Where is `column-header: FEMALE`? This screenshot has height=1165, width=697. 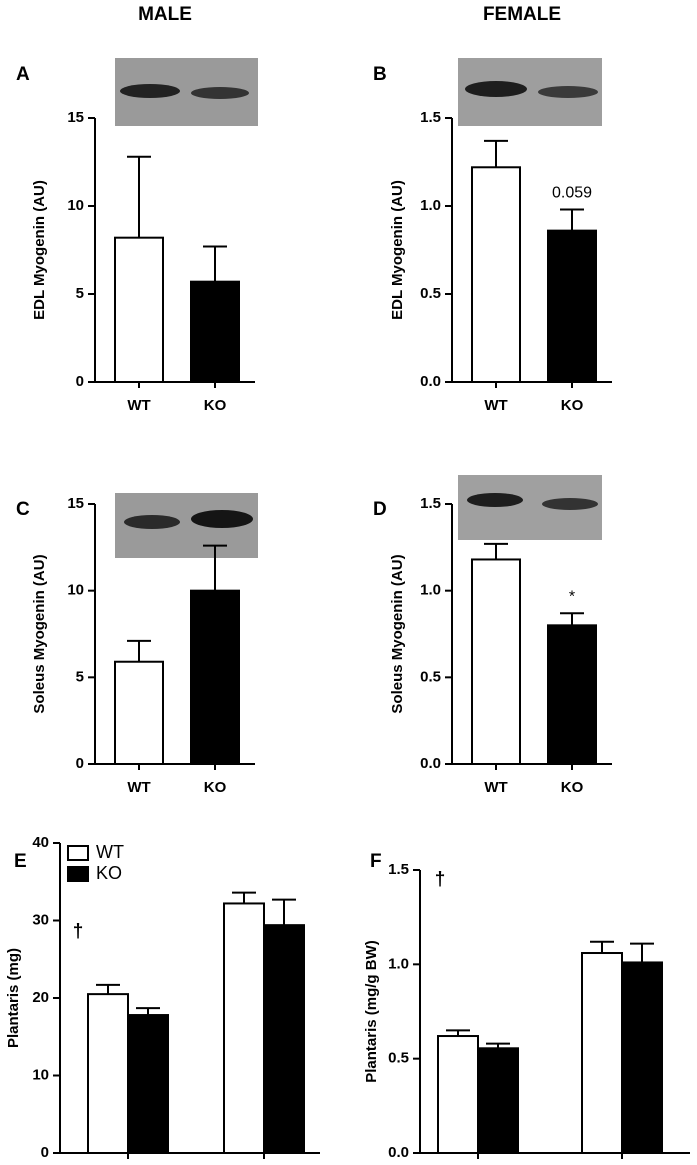 column-header: FEMALE is located at coordinates (522, 14).